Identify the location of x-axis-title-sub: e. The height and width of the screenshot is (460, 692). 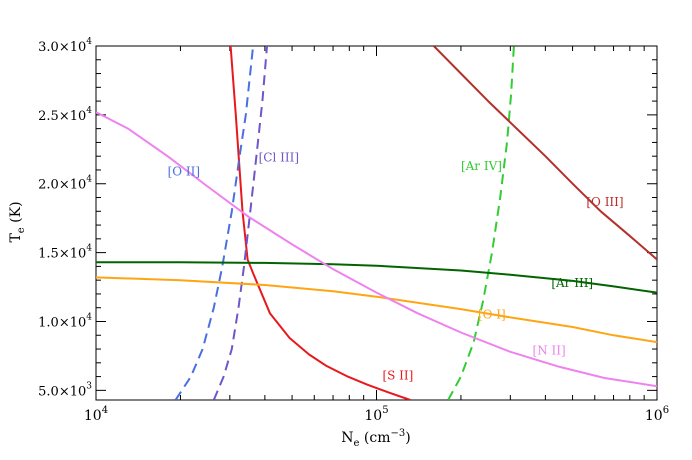
(357, 443).